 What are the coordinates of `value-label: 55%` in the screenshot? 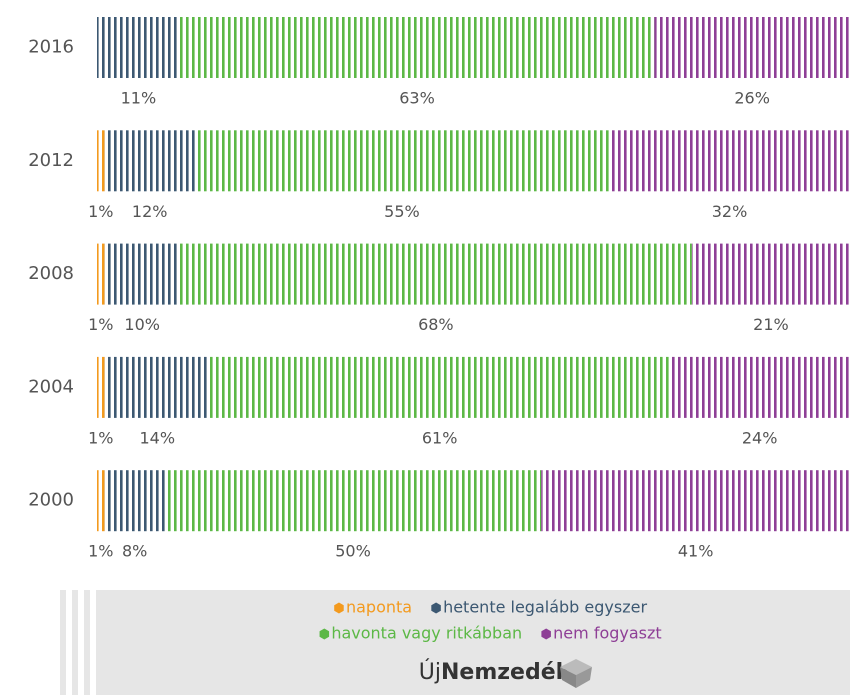 It's located at (402, 211).